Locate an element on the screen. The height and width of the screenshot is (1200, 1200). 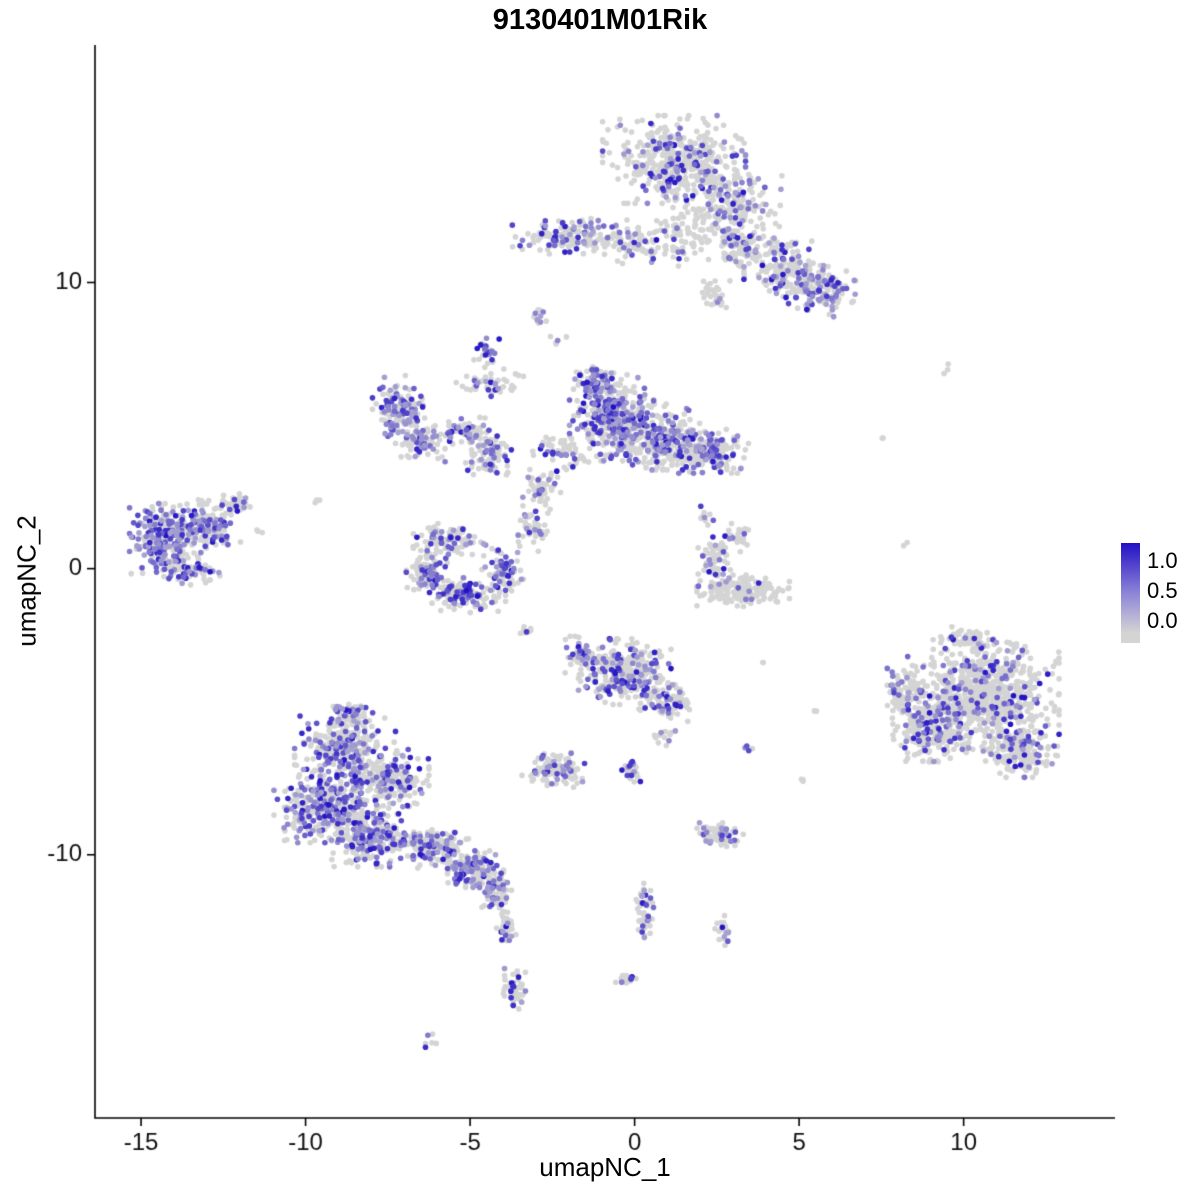
legend-tick-high: 1.0 is located at coordinates (1162, 560).